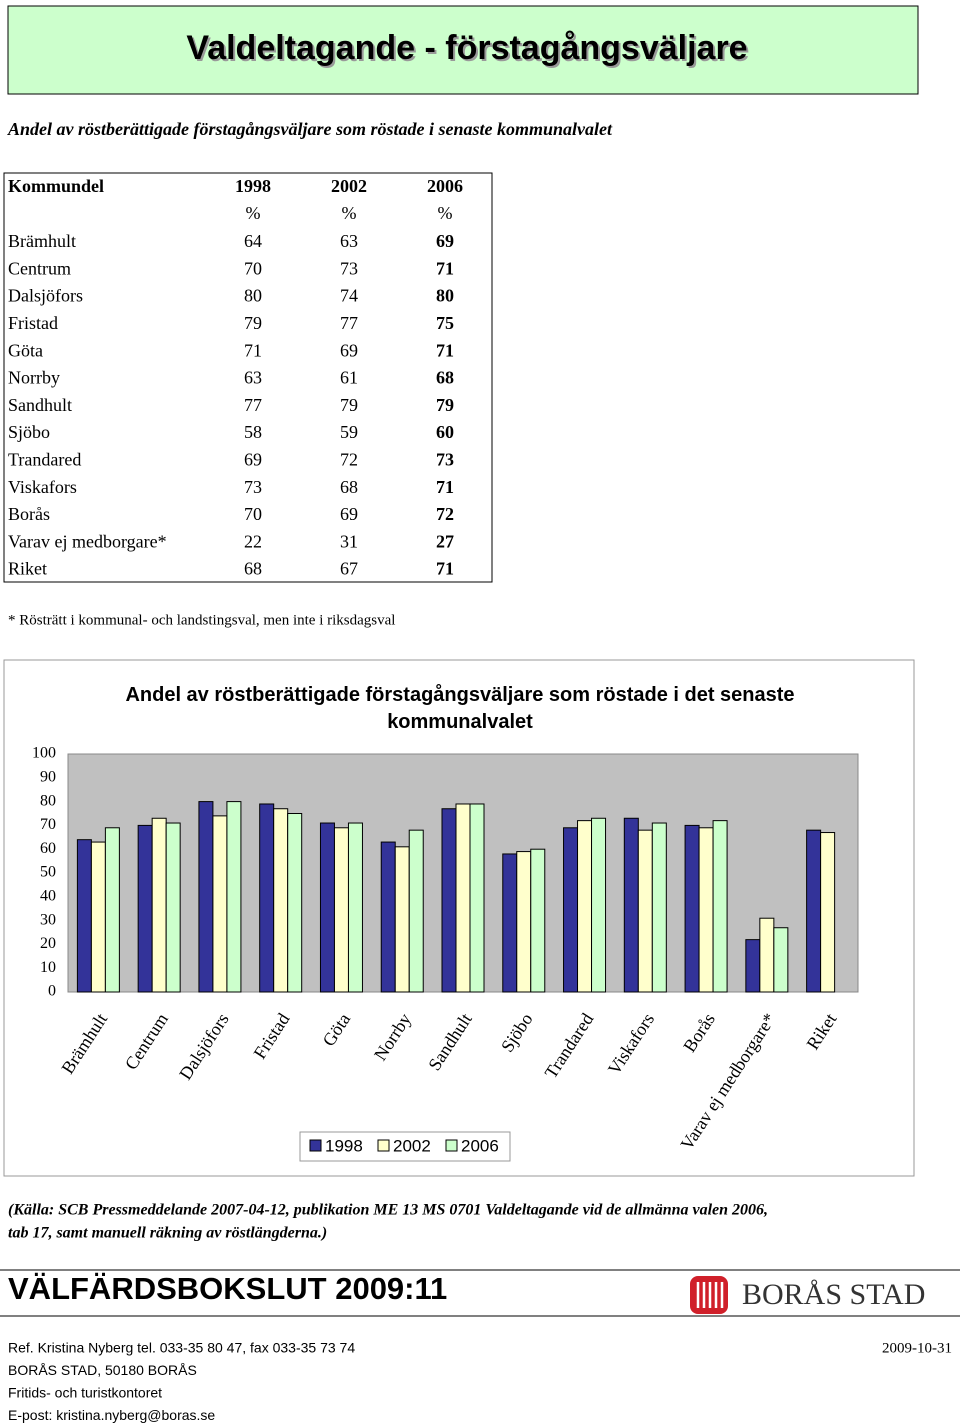 The image size is (960, 1428). What do you see at coordinates (445, 432) in the screenshot?
I see `table-cell: 60` at bounding box center [445, 432].